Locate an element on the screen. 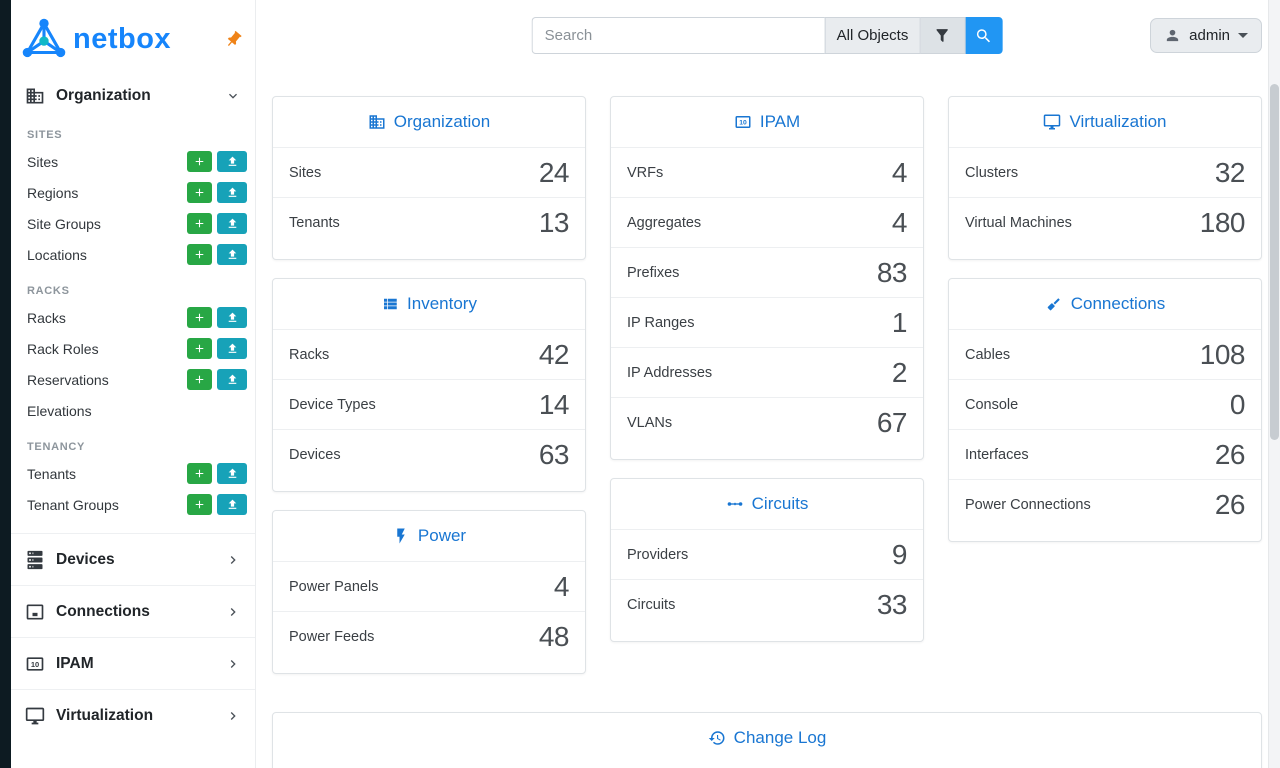  sidebar-item-tenants: Tenants is located at coordinates (133, 473).